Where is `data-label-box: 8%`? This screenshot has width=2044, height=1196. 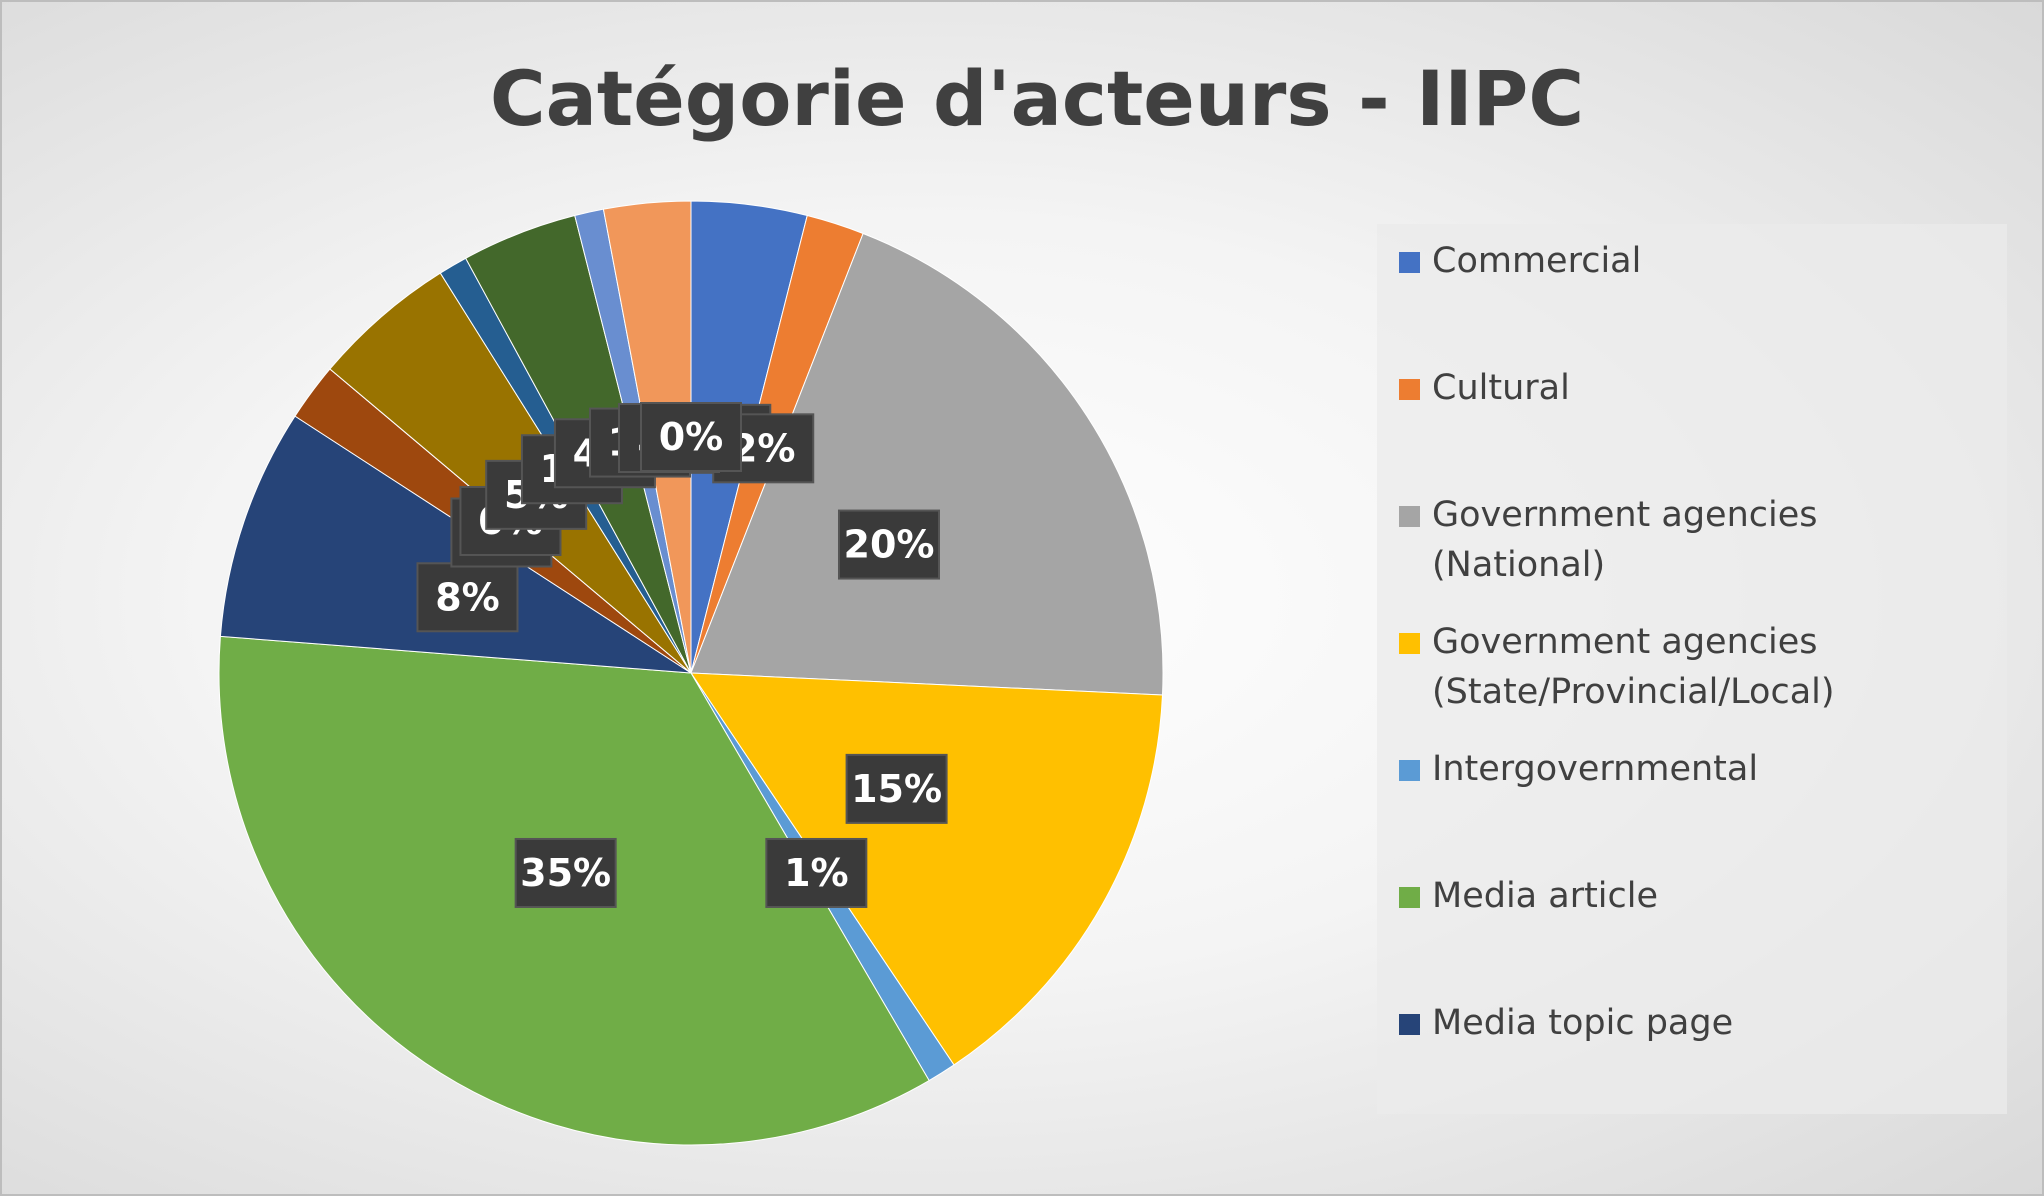 data-label-box: 8% is located at coordinates (467, 597).